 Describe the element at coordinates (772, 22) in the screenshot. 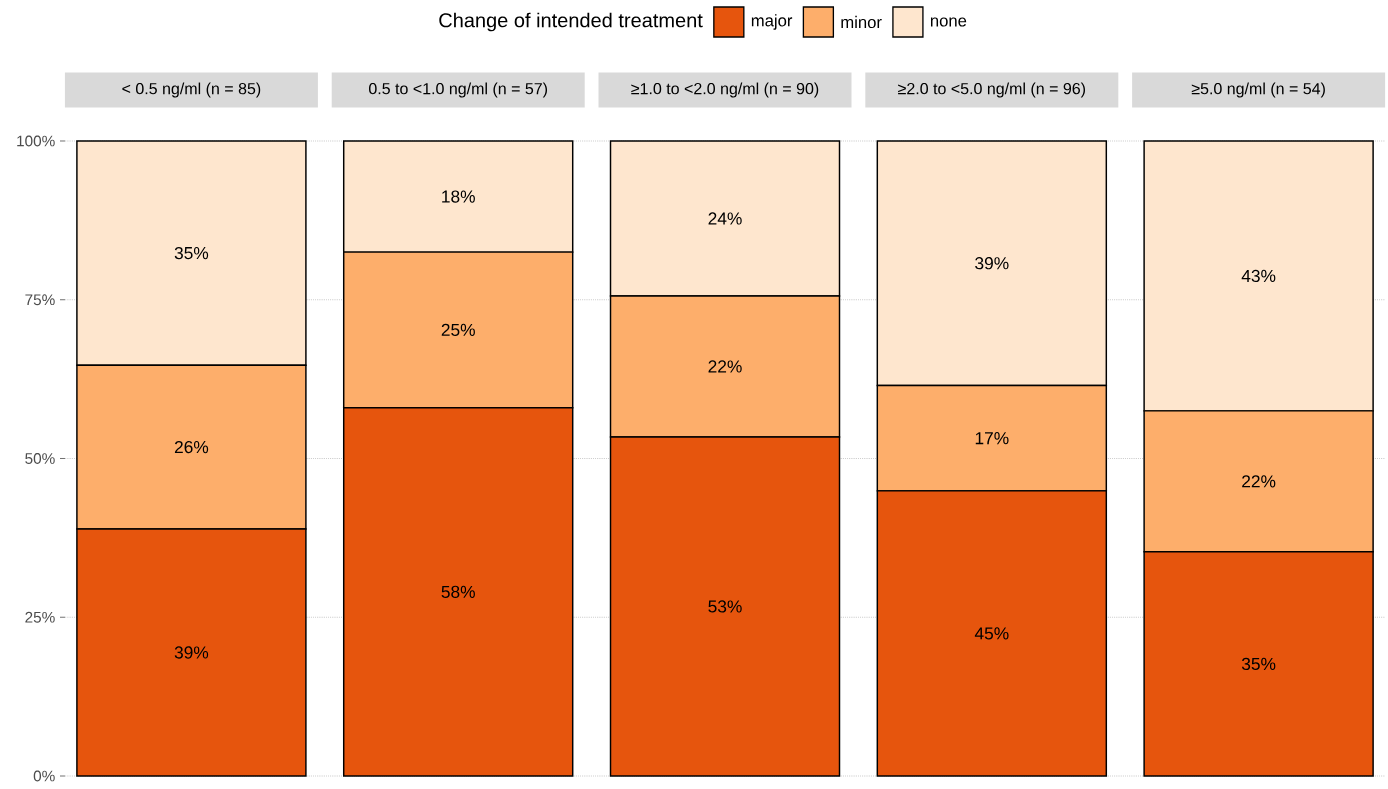

I see `legend-label: major` at that location.